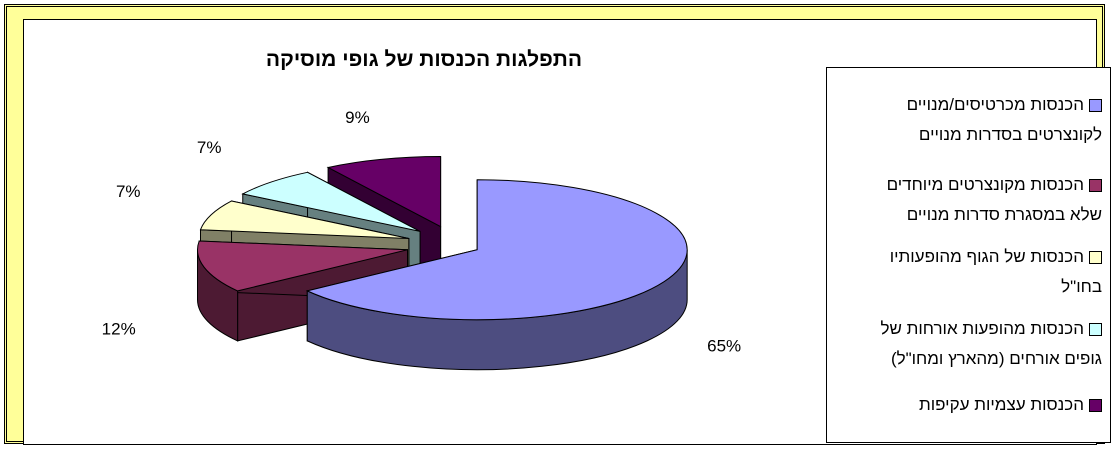 Image resolution: width=1115 pixels, height=452 pixels. I want to click on slice-value-label: 9%, so click(357, 117).